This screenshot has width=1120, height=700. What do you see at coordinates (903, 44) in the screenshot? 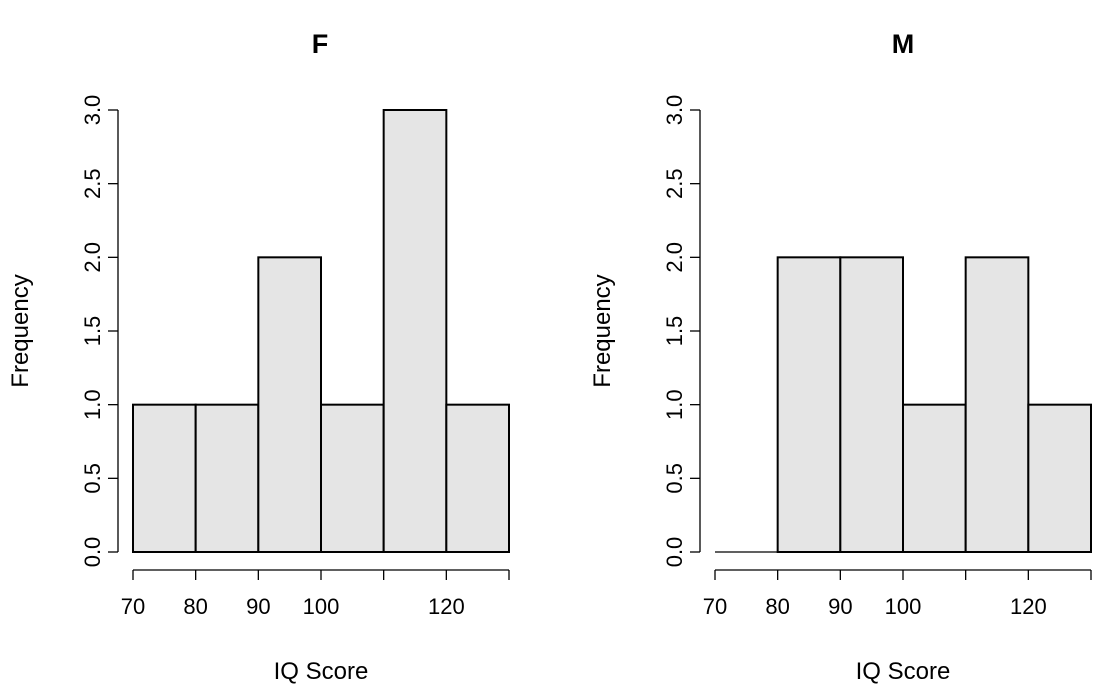
I see `chart-title: M` at bounding box center [903, 44].